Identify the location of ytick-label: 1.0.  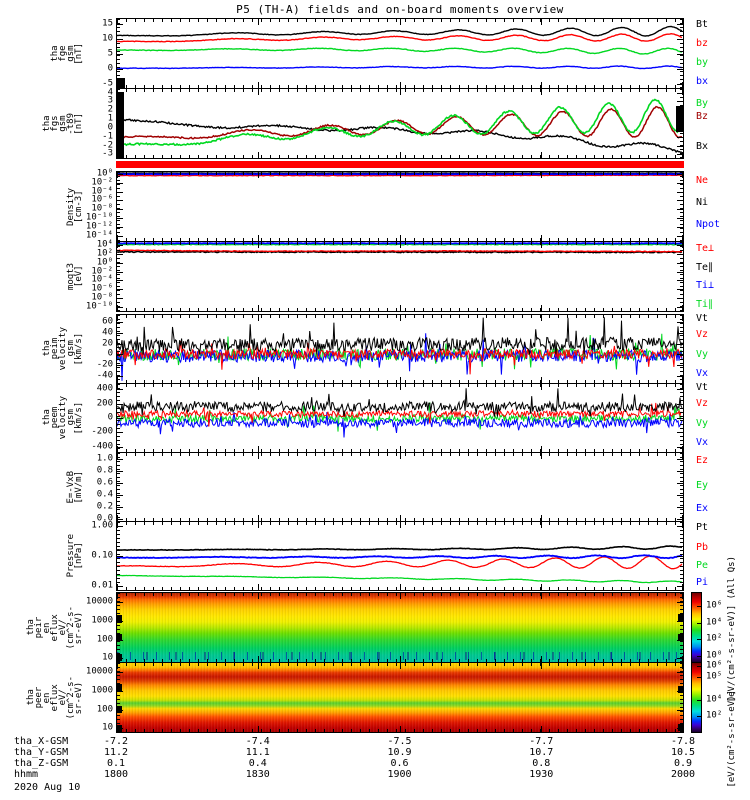
(104, 458).